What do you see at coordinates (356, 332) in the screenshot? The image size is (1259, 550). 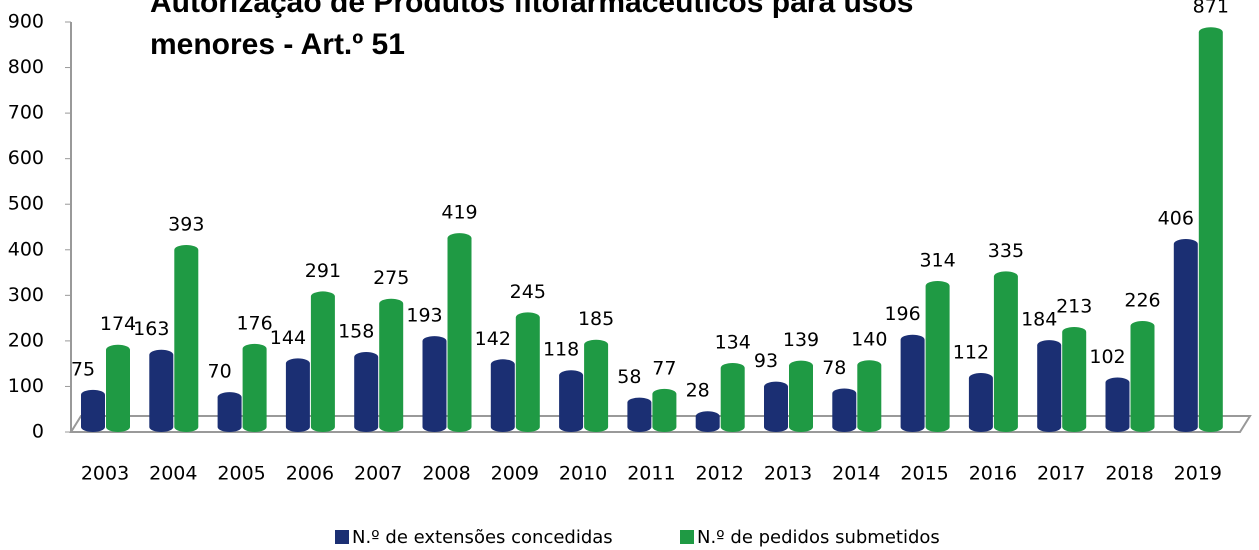 I see `value-label: 158` at bounding box center [356, 332].